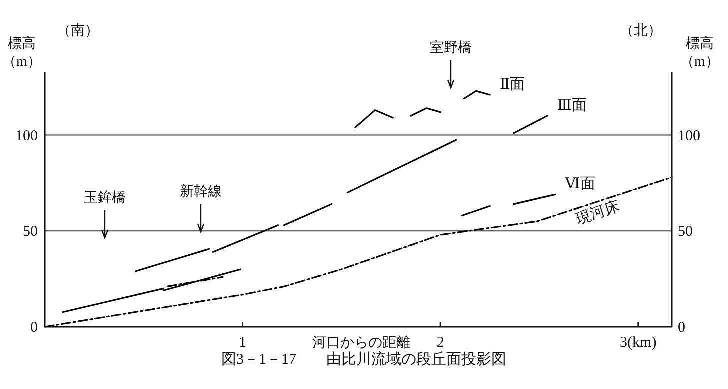  Describe the element at coordinates (580, 184) in the screenshot. I see `series-label: Ⅵ面` at that location.